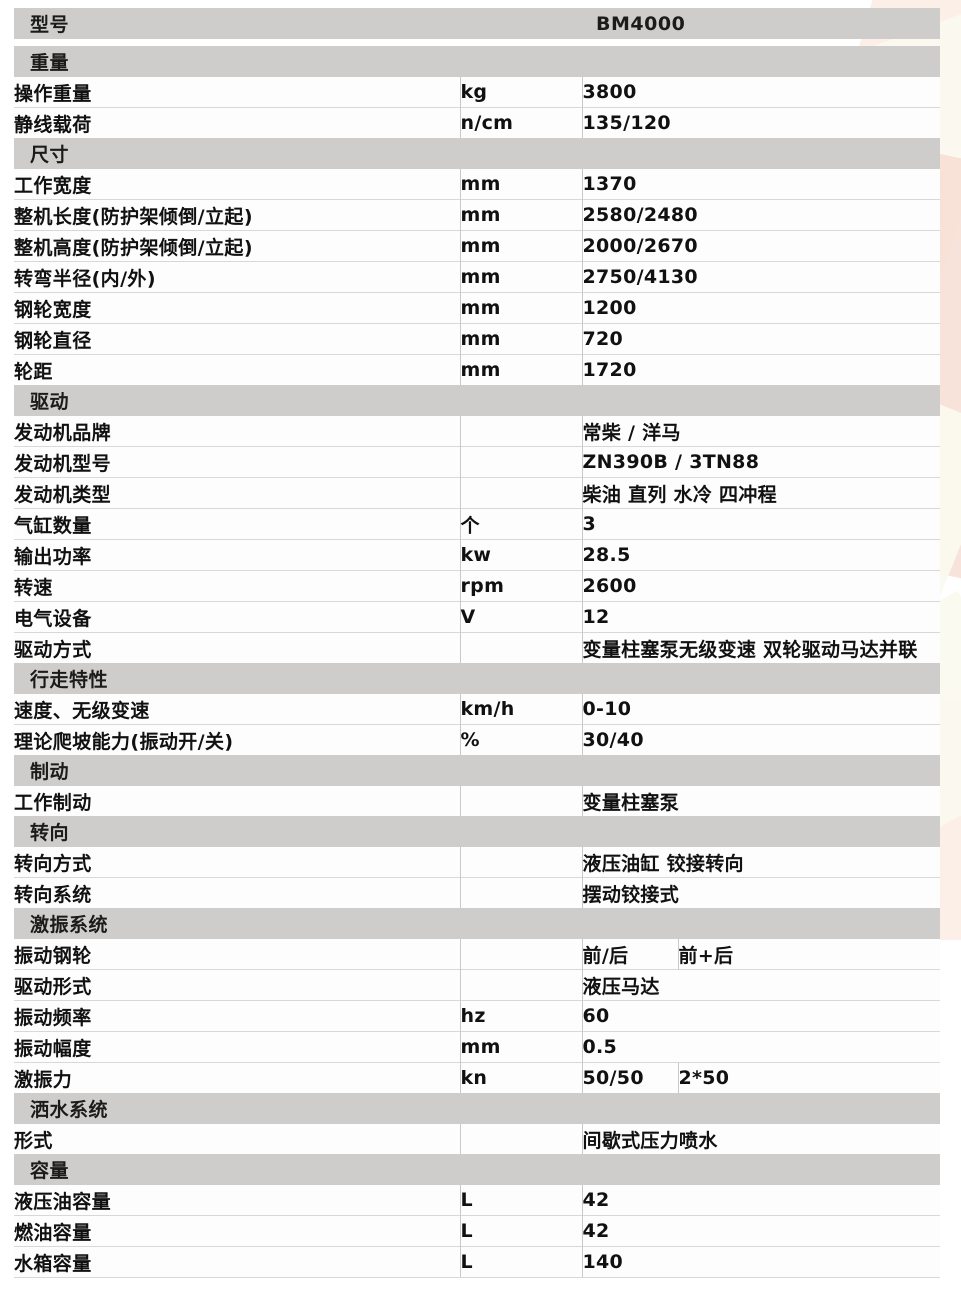  What do you see at coordinates (761, 493) in the screenshot?
I see `spec-value: 柴油 直列 水冷 四冲程` at bounding box center [761, 493].